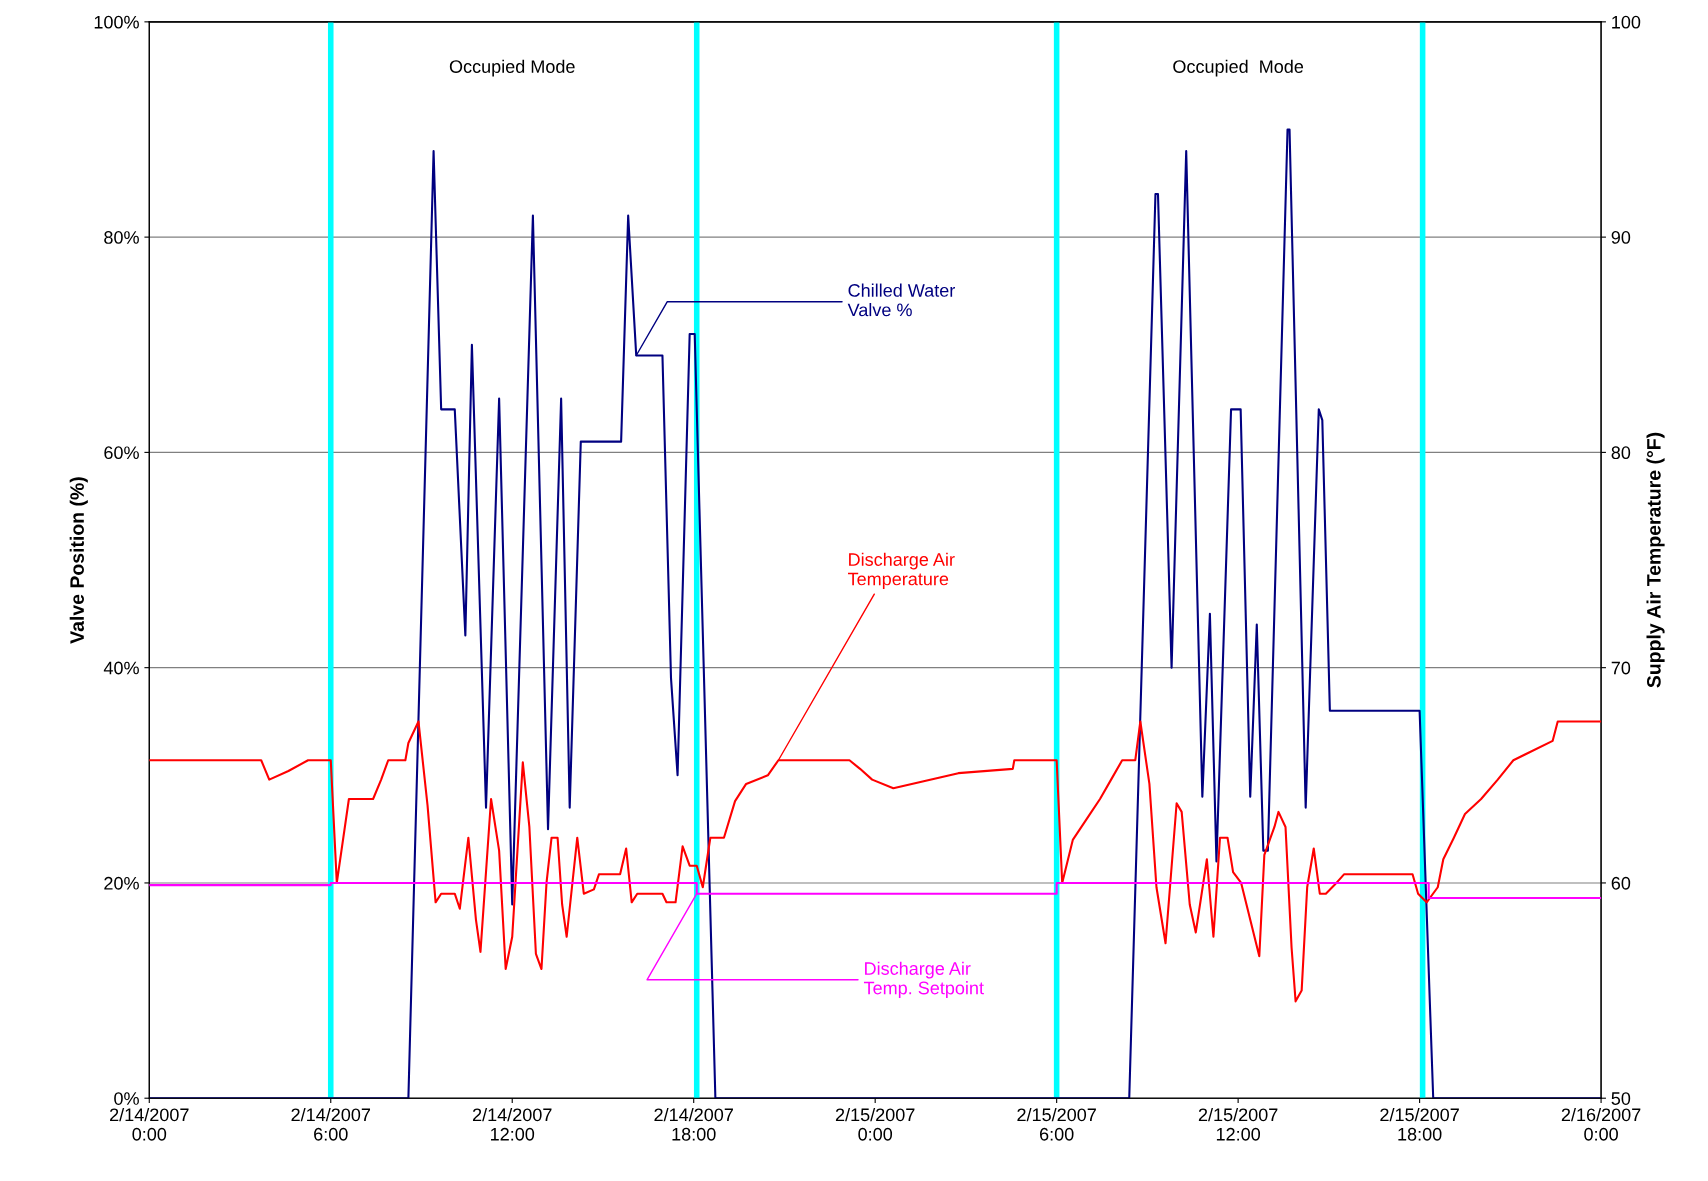 This screenshot has height=1181, width=1708. Describe the element at coordinates (901, 570) in the screenshot. I see `text: Discharge Air Temperature` at that location.